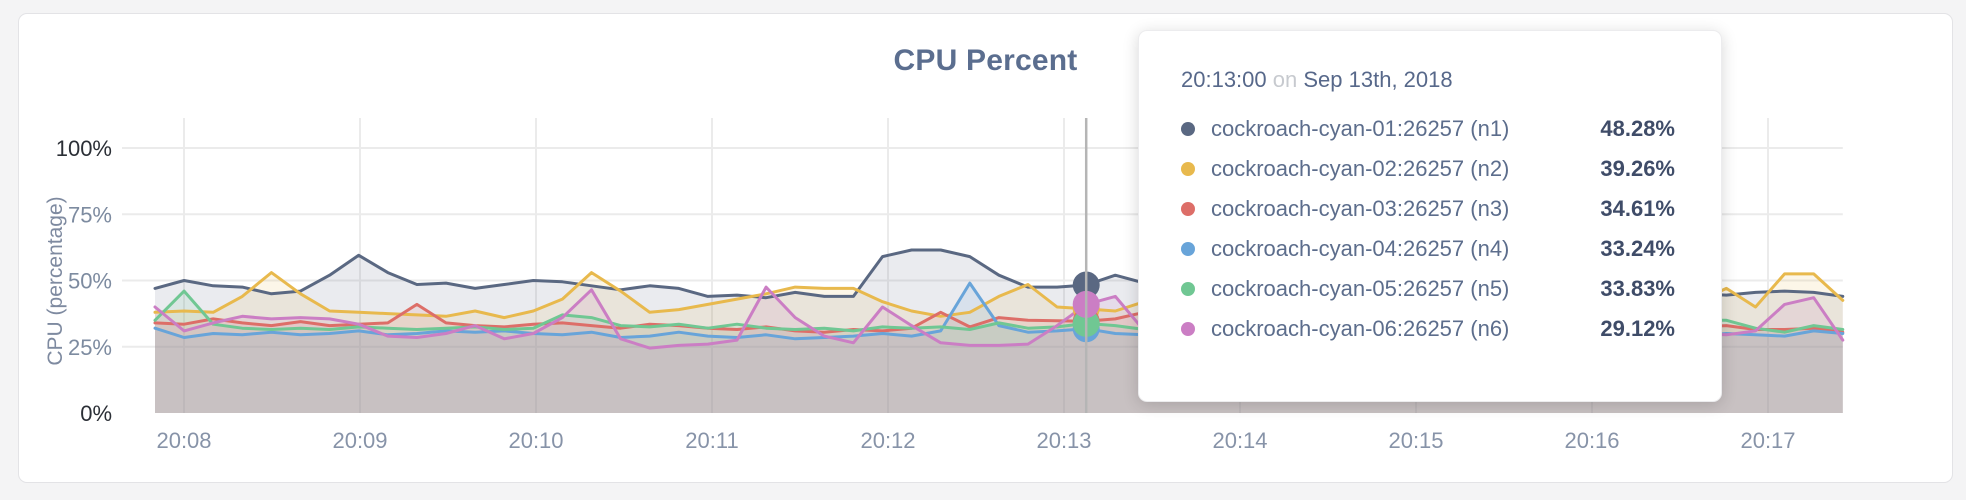  I want to click on tooltip-row: cockroach-cyan-05:26257 (n5) 33.83%, so click(1428, 289).